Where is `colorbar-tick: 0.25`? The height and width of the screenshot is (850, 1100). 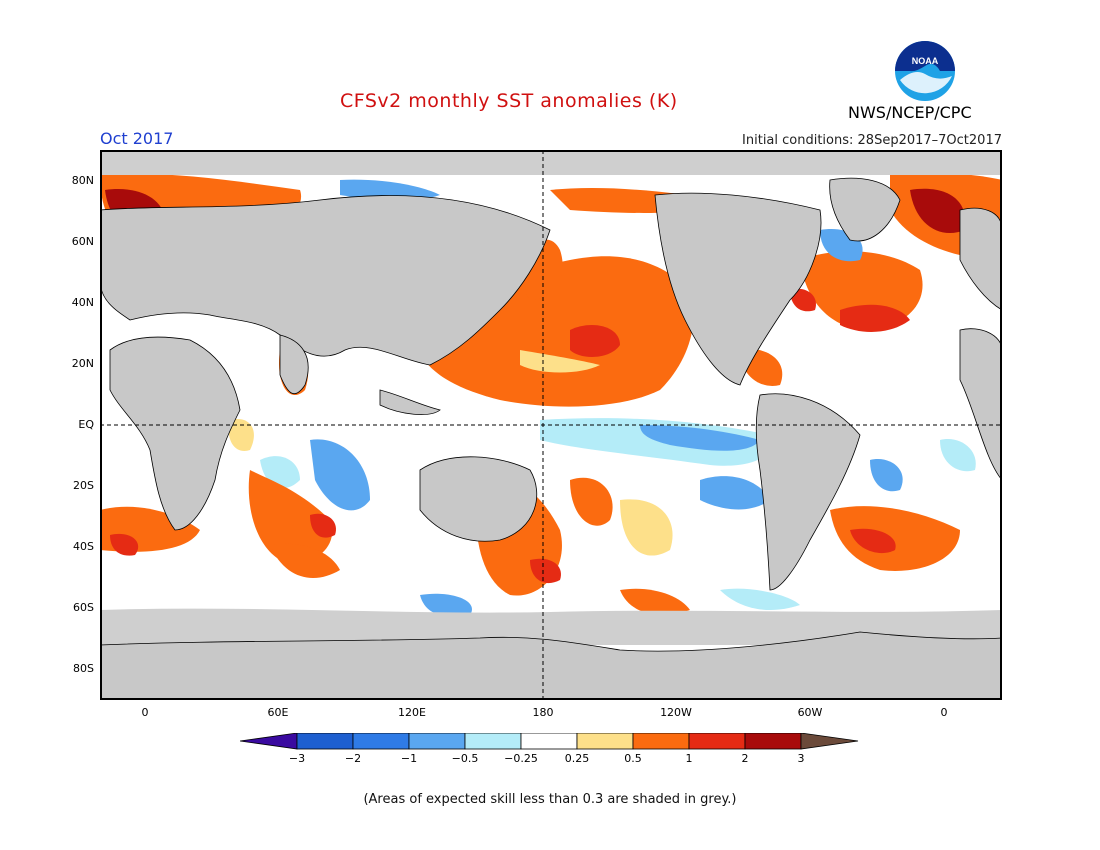
colorbar-tick: 0.25 is located at coordinates (577, 758).